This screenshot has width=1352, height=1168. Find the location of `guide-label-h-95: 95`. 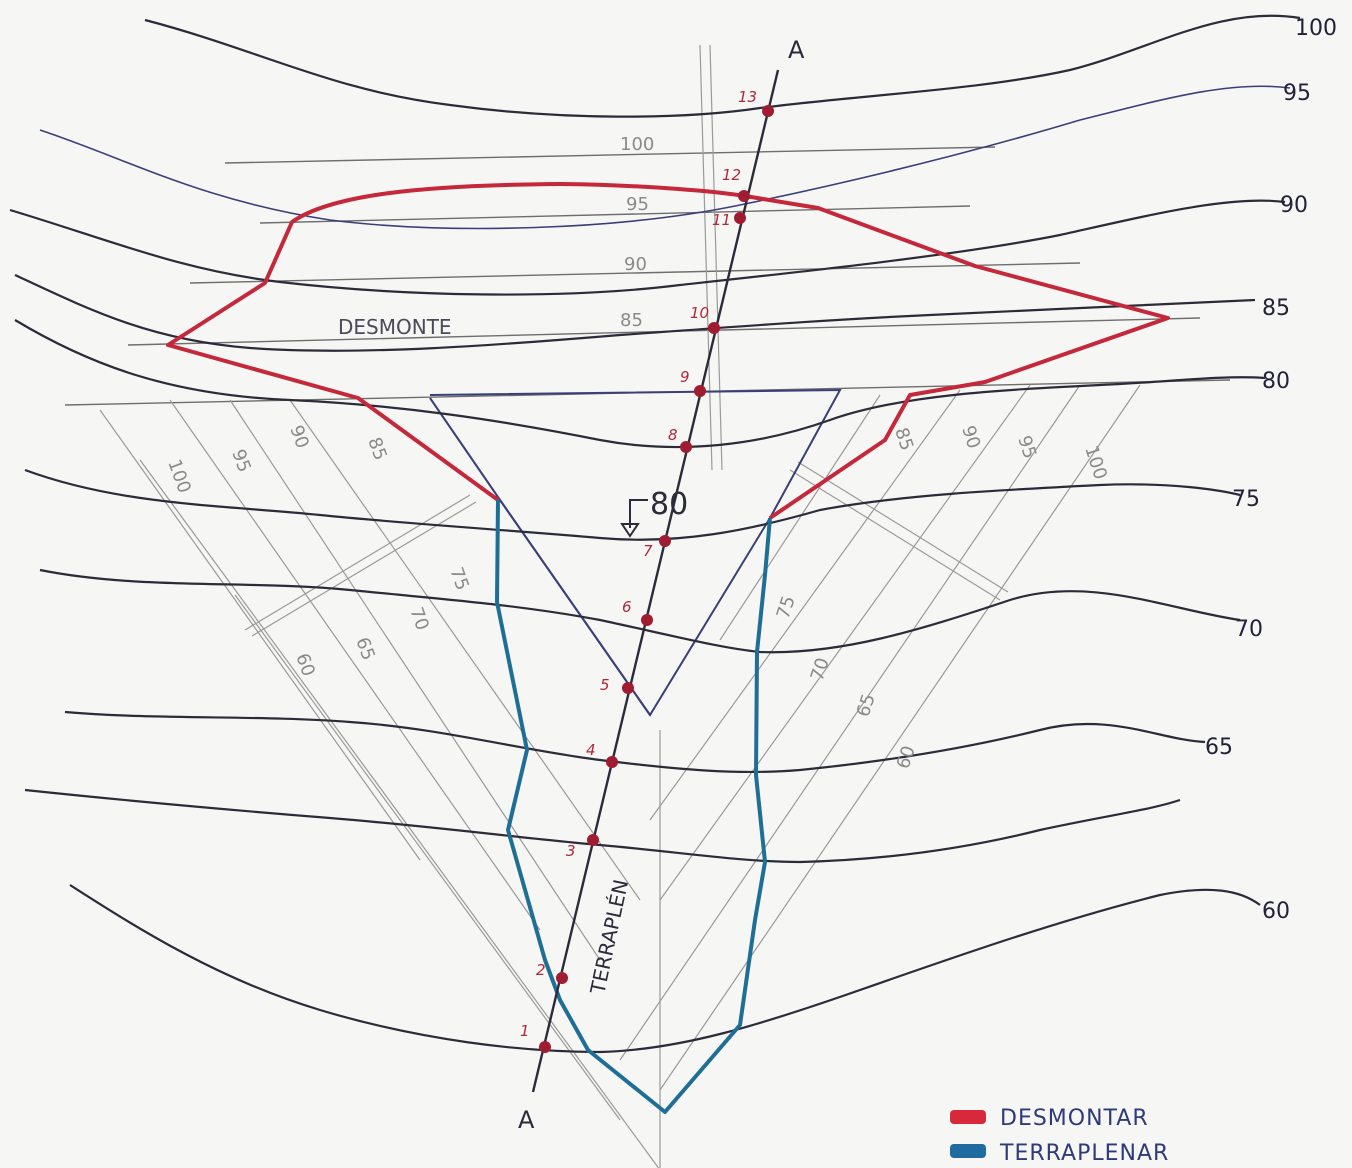

guide-label-h-95: 95 is located at coordinates (637, 204).